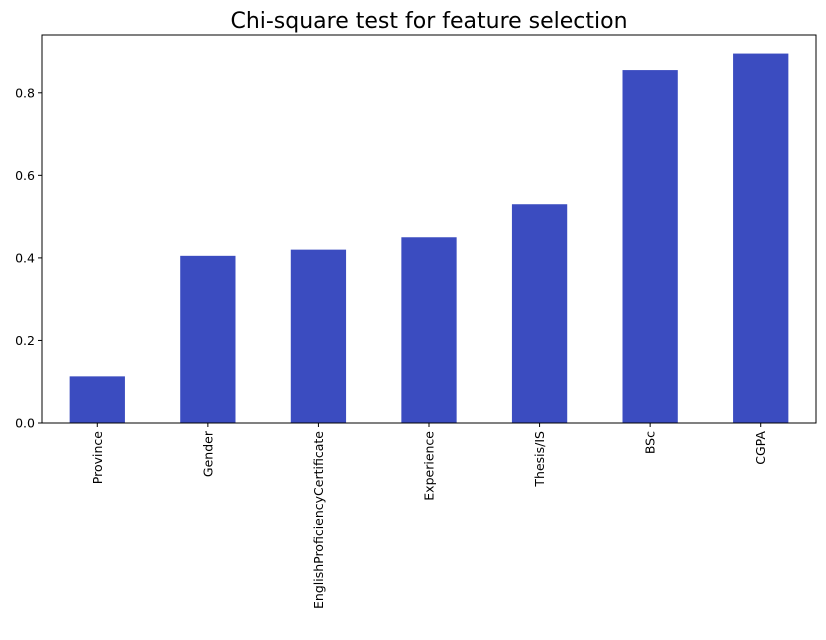 The image size is (826, 640). What do you see at coordinates (428, 21) in the screenshot?
I see `chart-title: Chi-square test for feature selection` at bounding box center [428, 21].